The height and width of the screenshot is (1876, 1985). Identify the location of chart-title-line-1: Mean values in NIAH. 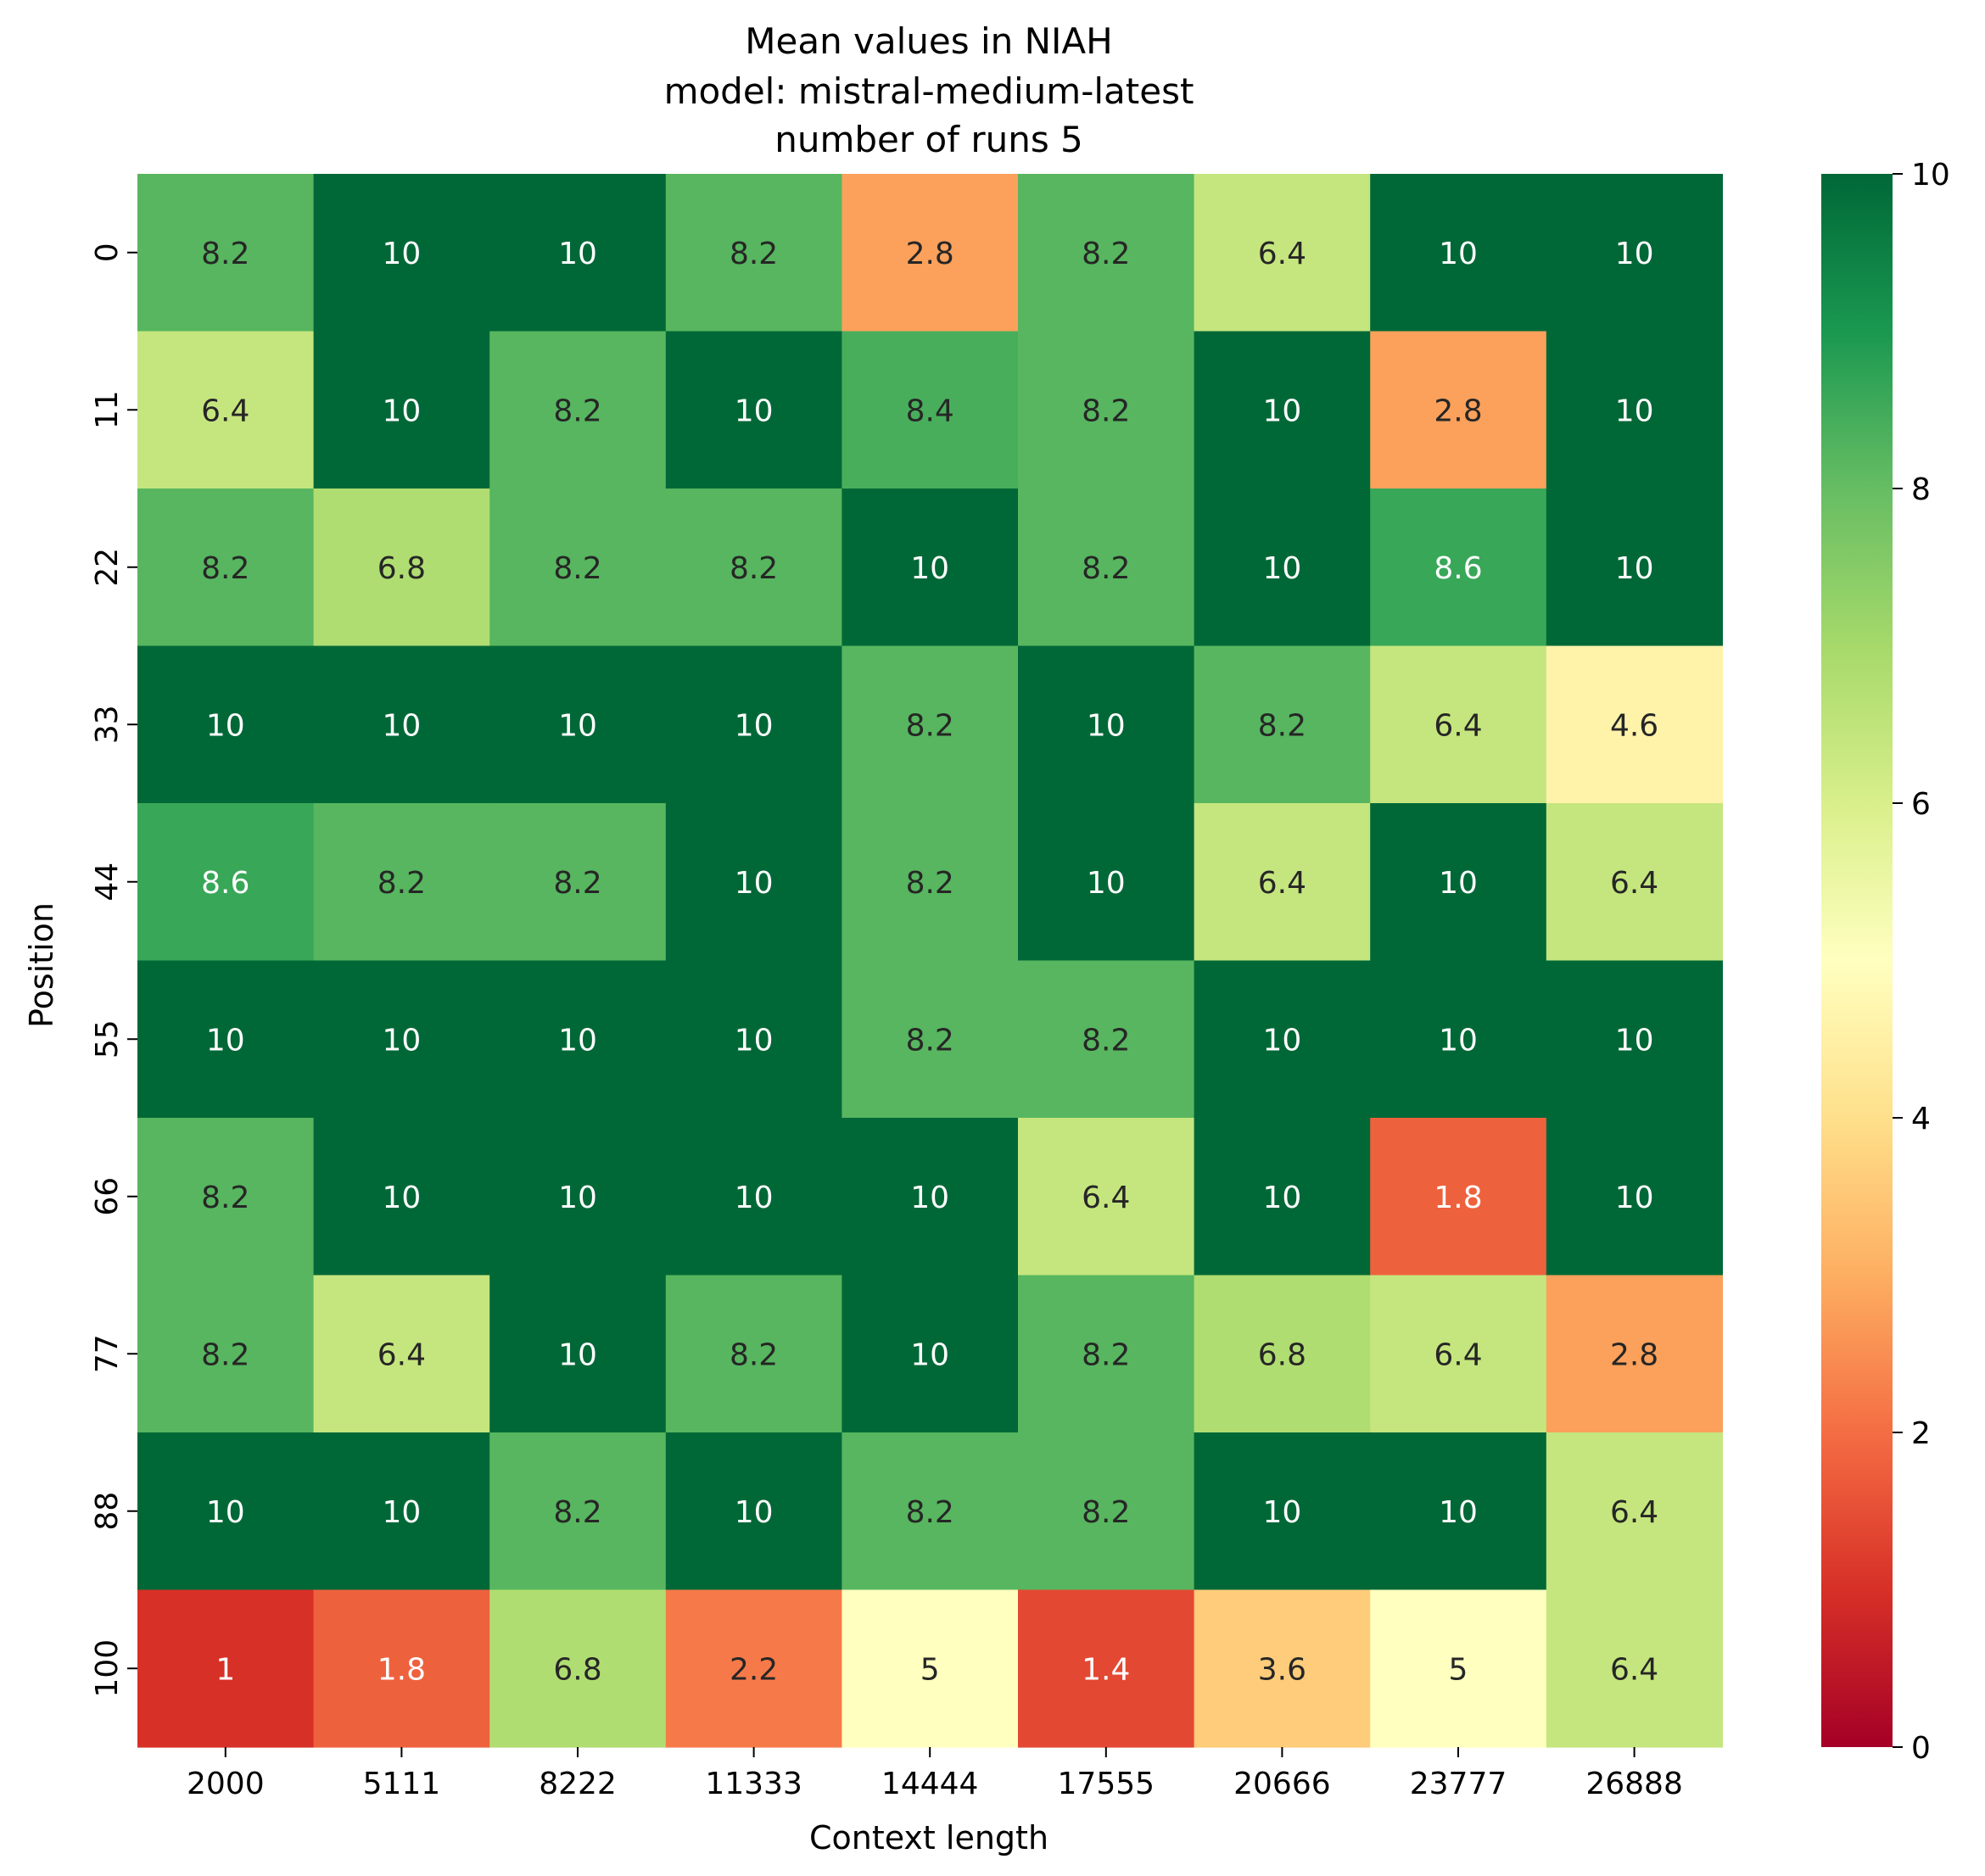
(929, 41).